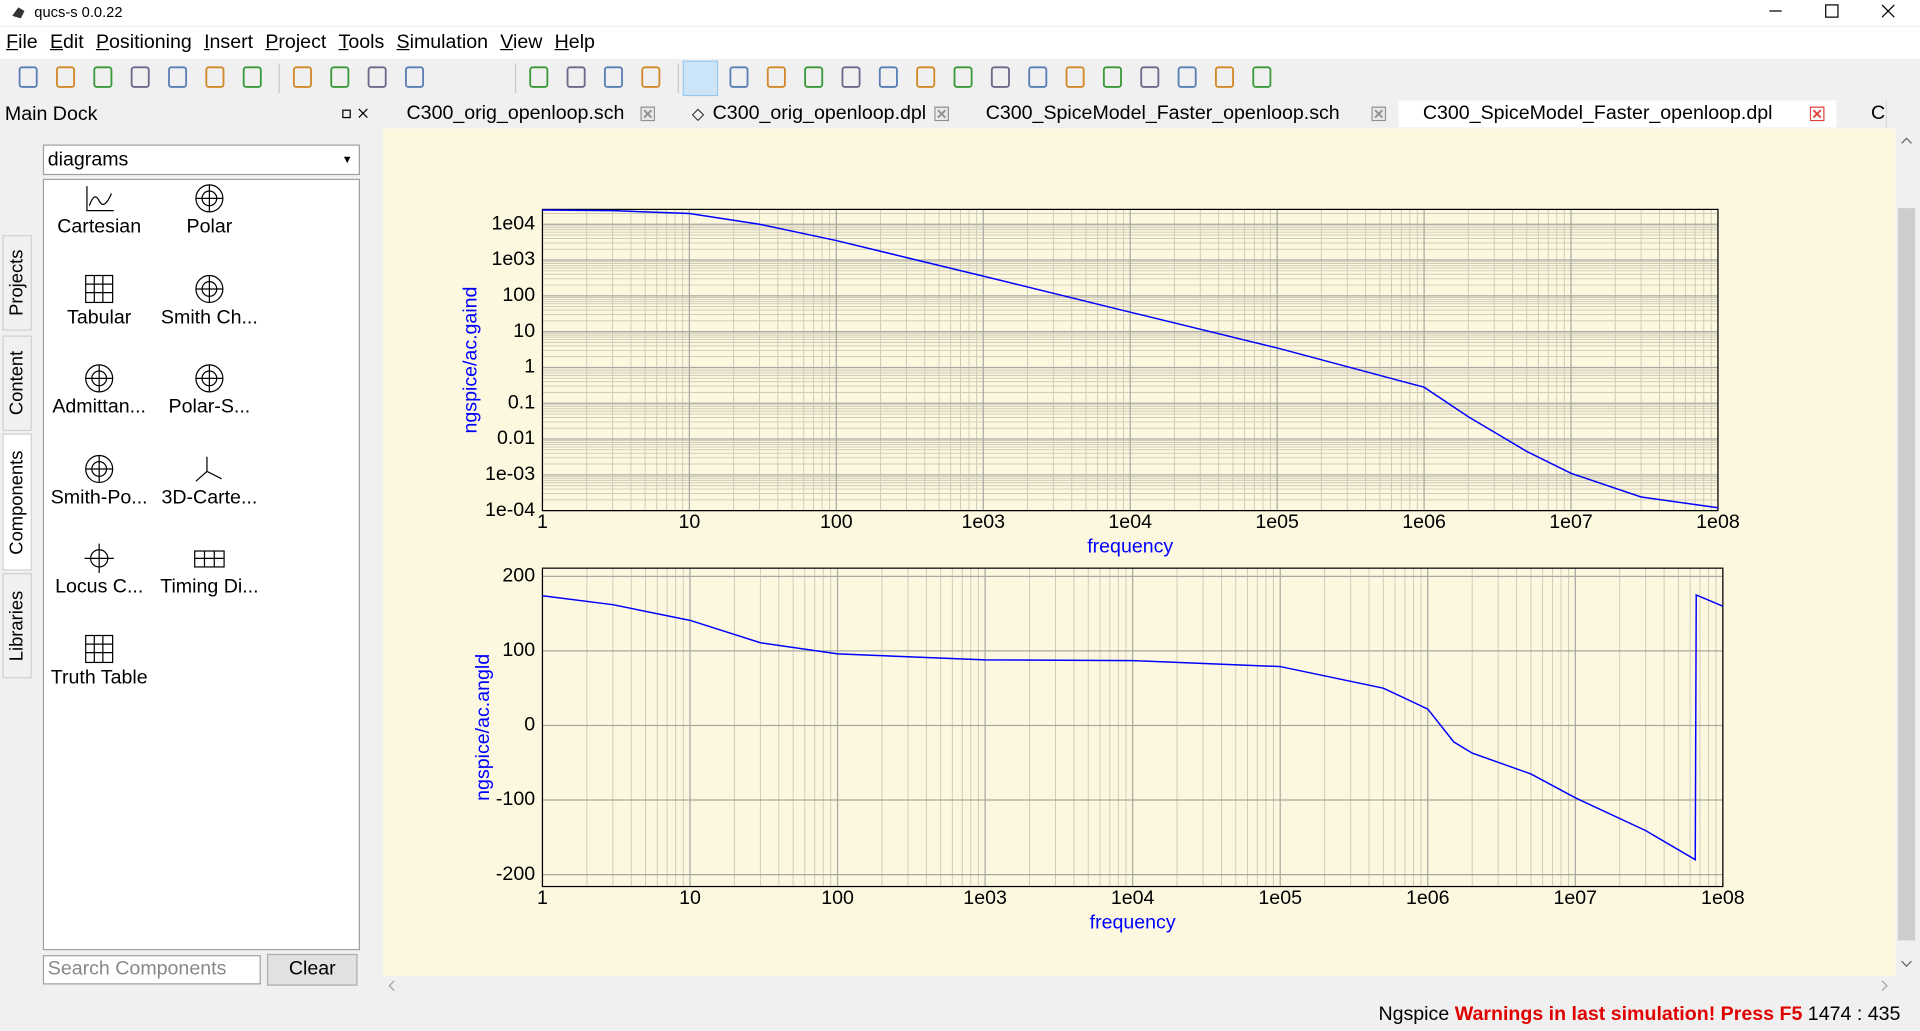 The image size is (1920, 1031). What do you see at coordinates (542, 898) in the screenshot?
I see `x-tick-label: 1` at bounding box center [542, 898].